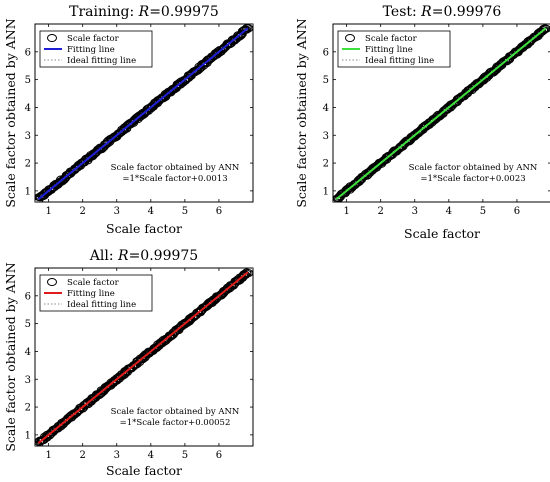 This screenshot has height=482, width=550. I want to click on chart-title: All: R=0.99975, so click(143, 256).